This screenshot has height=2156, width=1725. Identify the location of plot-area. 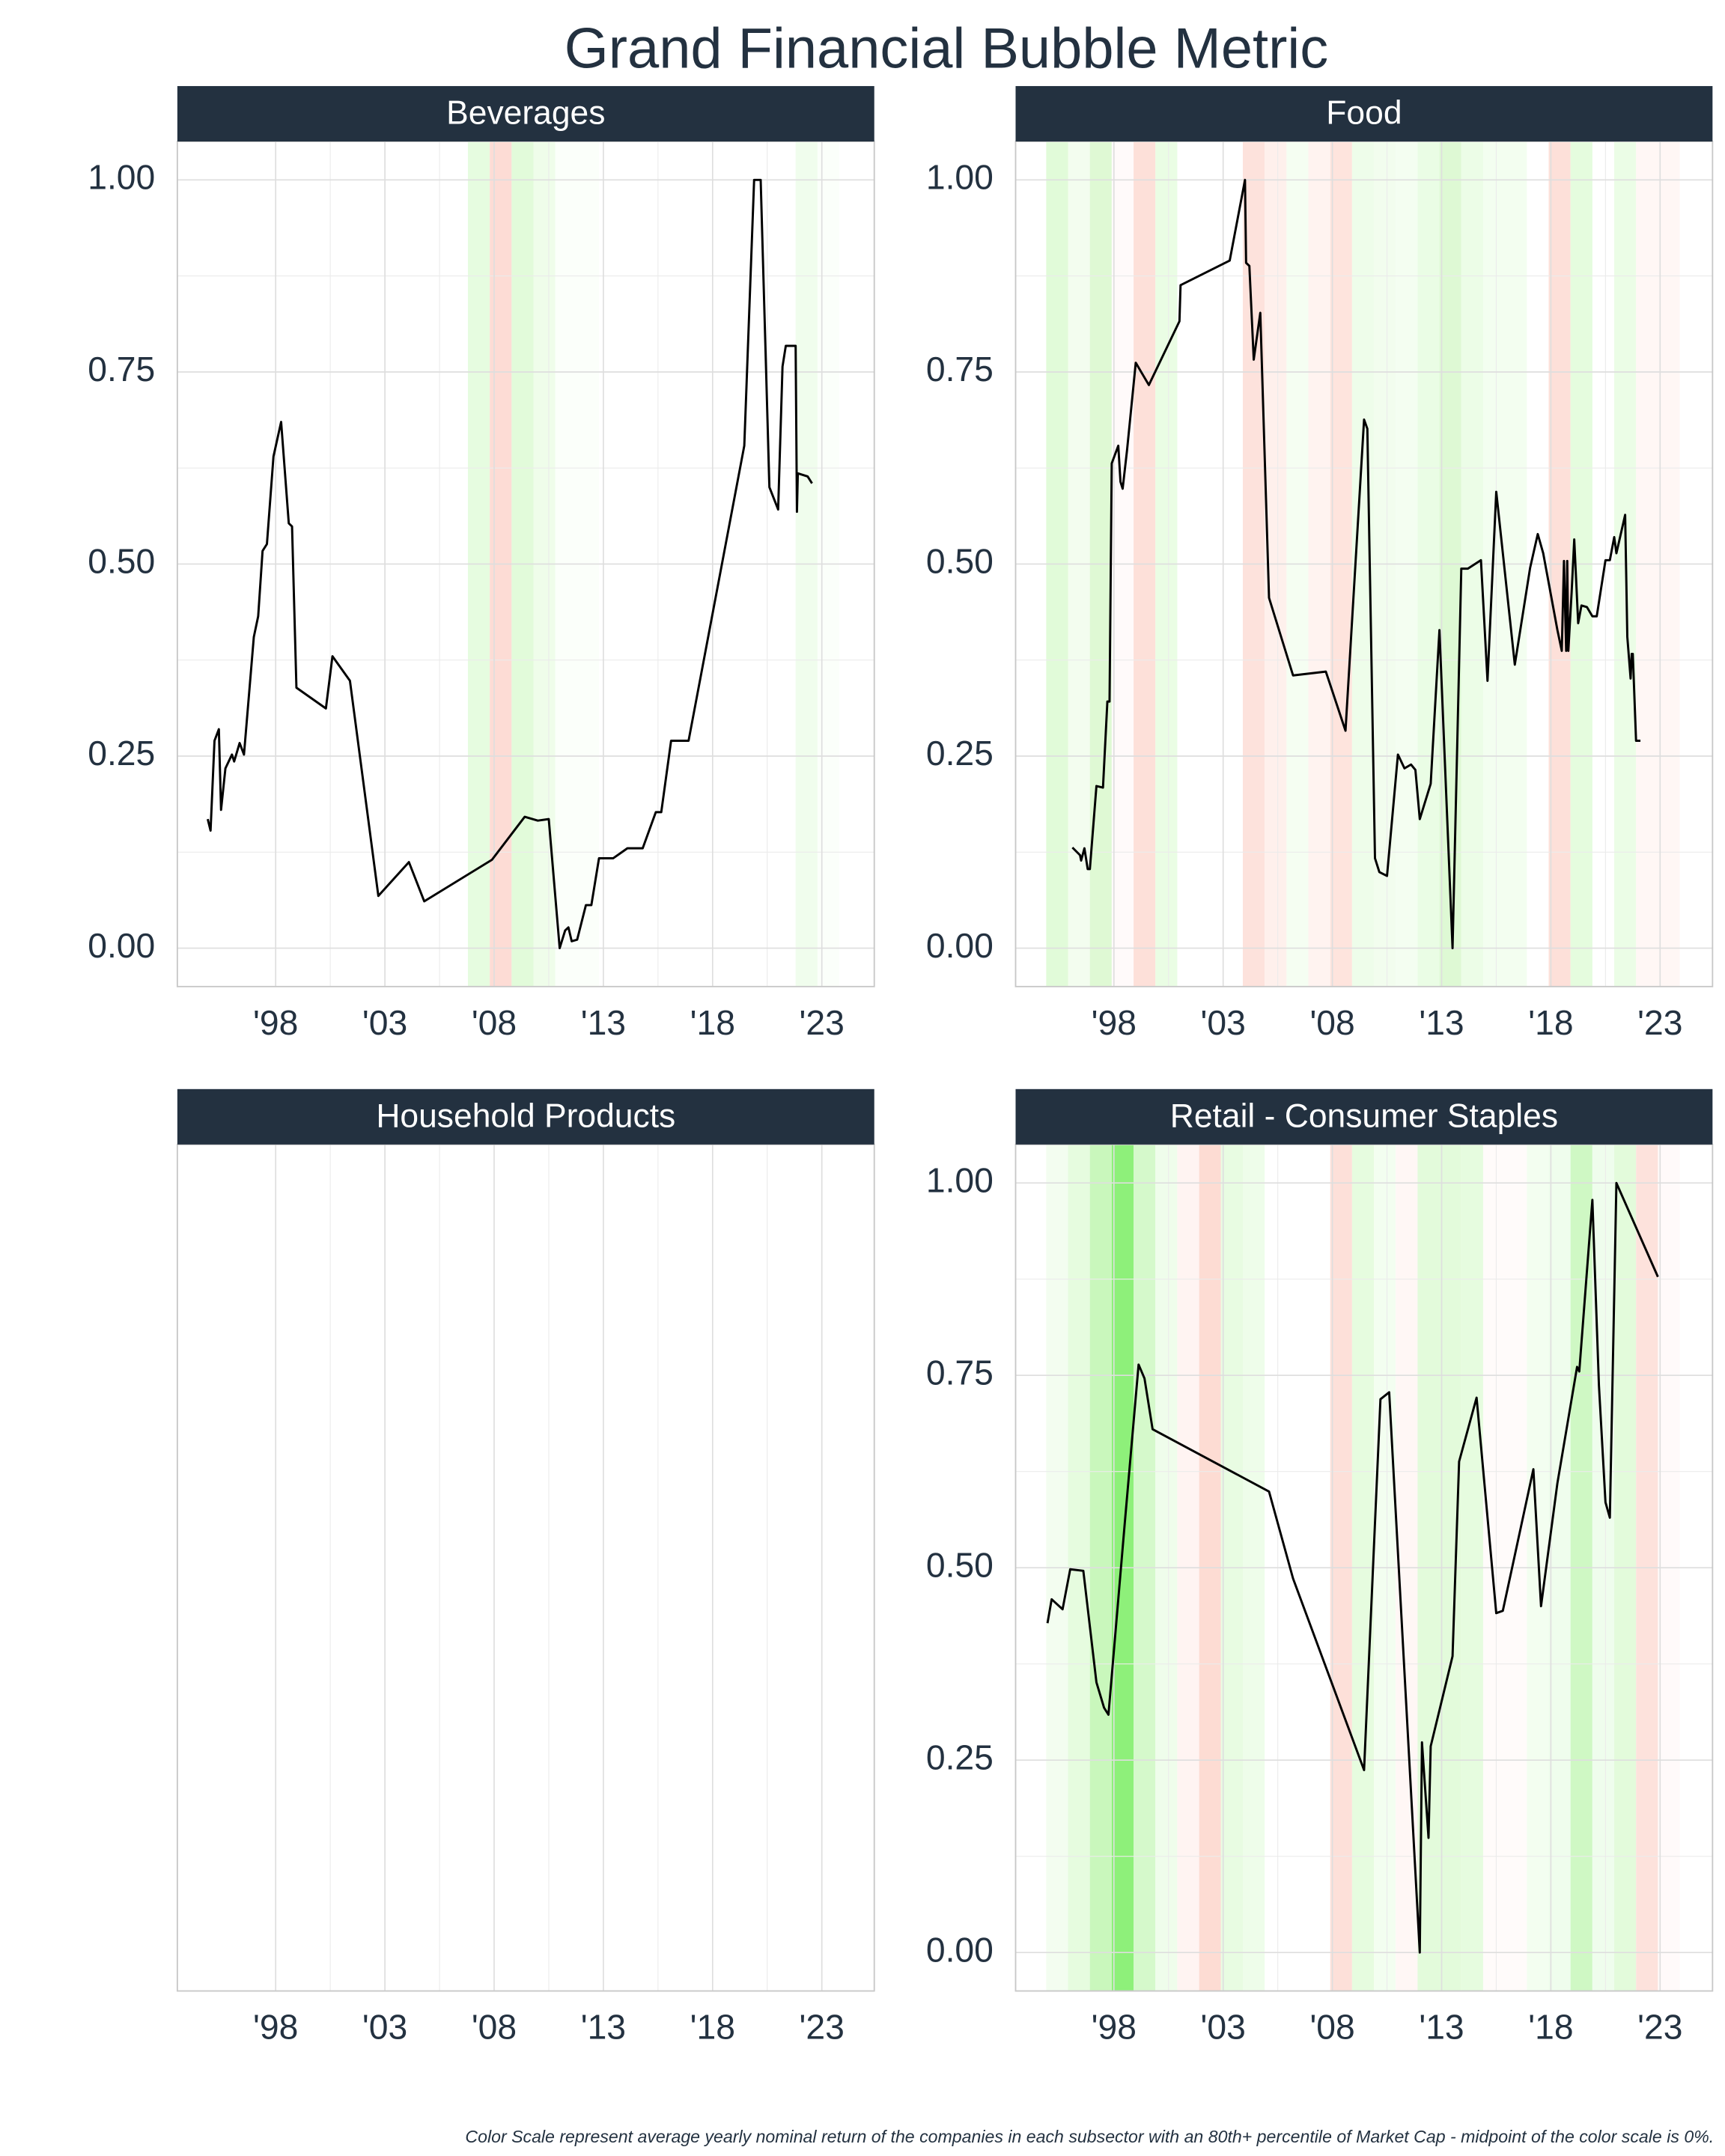
(549, 1567).